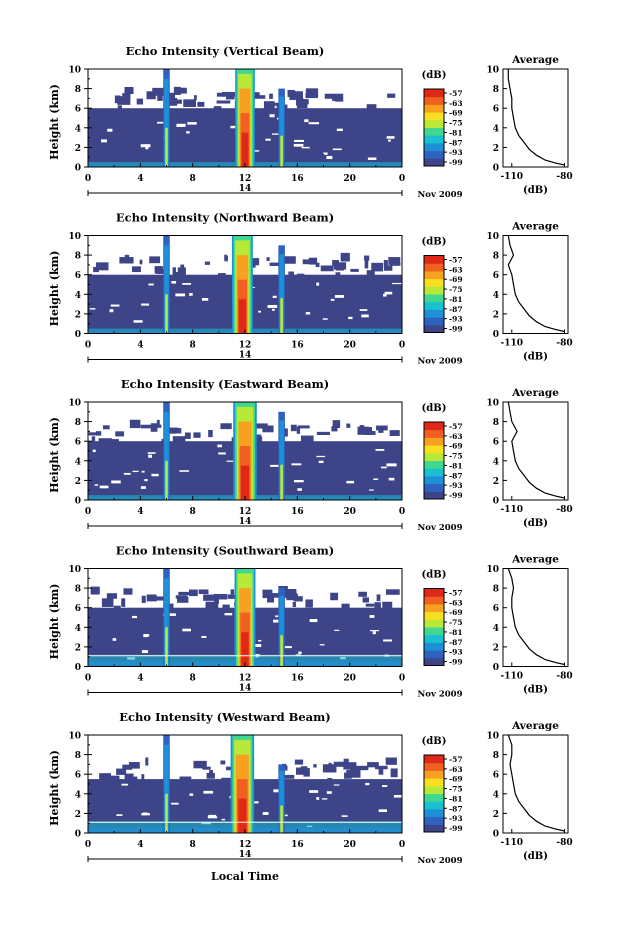  Describe the element at coordinates (456, 465) in the screenshot. I see `colorbar-tick-label: -81` at that location.